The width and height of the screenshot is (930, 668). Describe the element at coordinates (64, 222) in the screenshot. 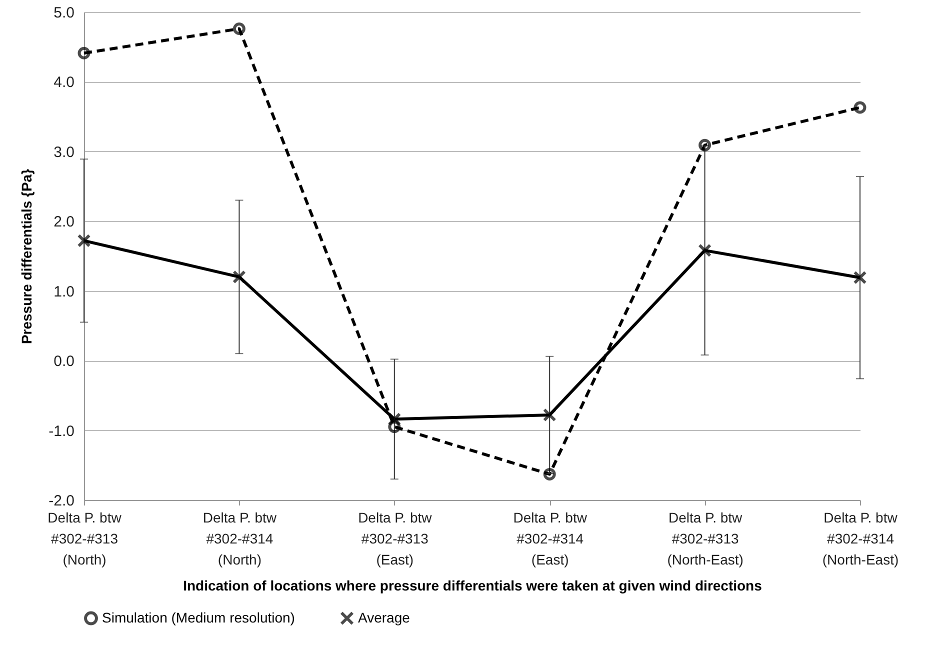

I see `y-tick-label: 2.0` at that location.